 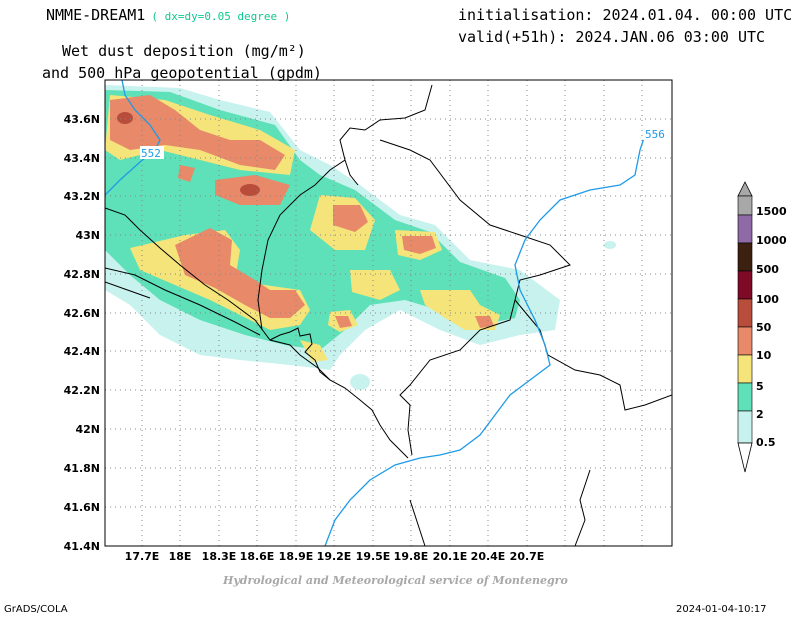 I want to click on model-name: NMME-DREAM1 ( dx=dy=0.05 degree ), so click(x=168, y=15).